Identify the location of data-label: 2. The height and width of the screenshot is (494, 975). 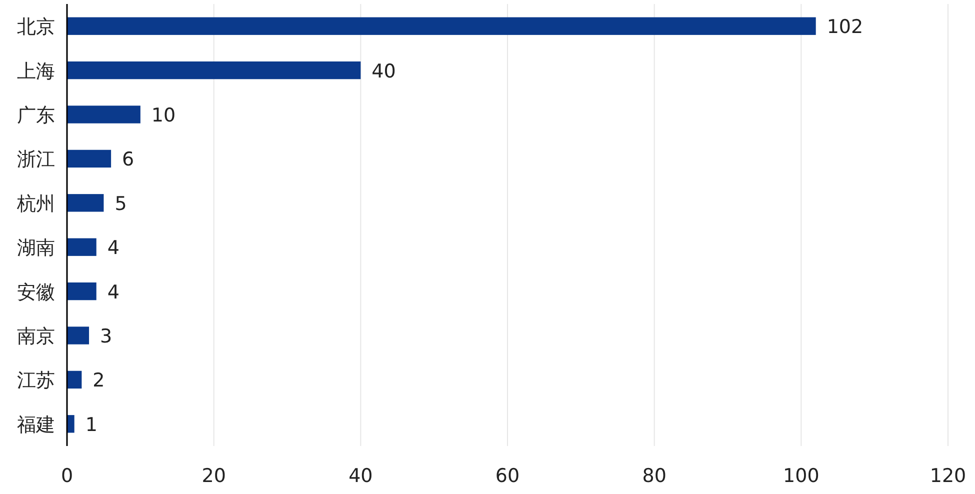
(98, 381).